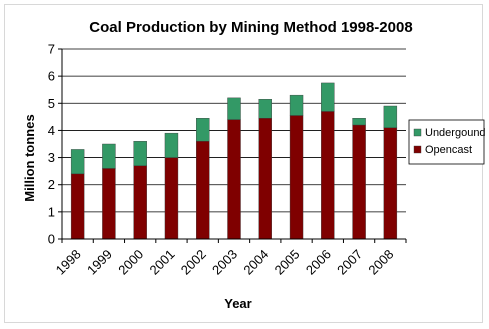 Image resolution: width=489 pixels, height=329 pixels. What do you see at coordinates (140, 202) in the screenshot?
I see `bar-opencast-2000` at bounding box center [140, 202].